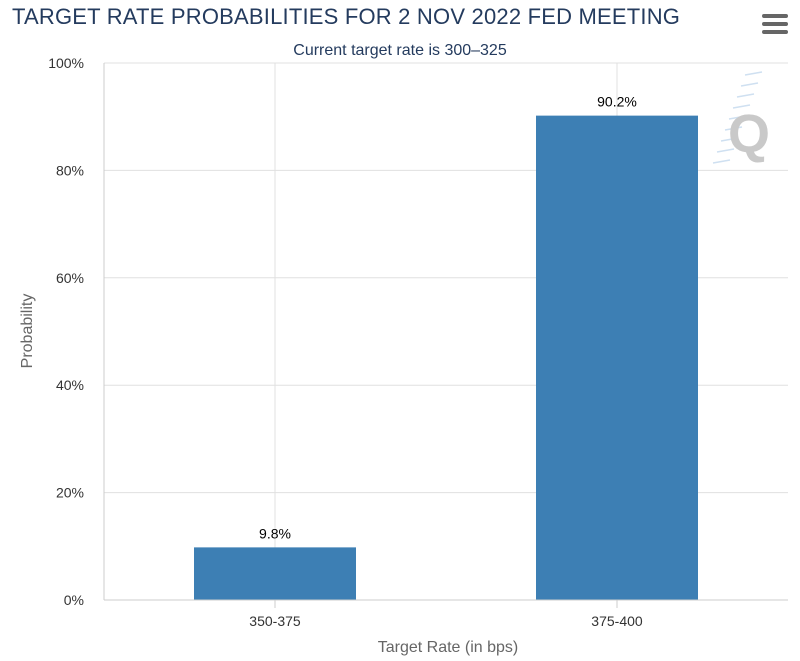  I want to click on watermark-q-letter: Q, so click(749, 134).